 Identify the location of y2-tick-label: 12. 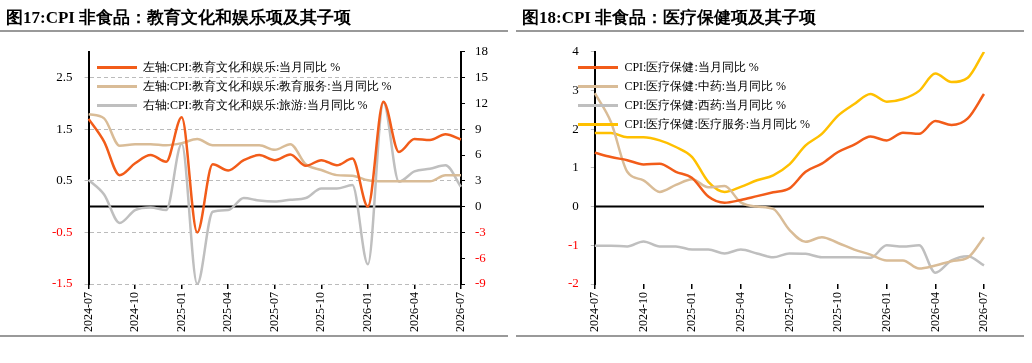
(481, 102).